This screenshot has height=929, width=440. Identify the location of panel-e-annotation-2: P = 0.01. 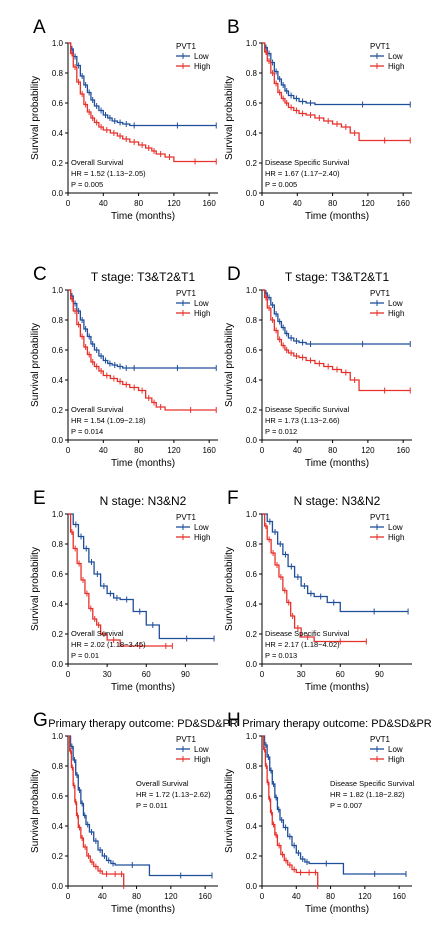
(85, 655).